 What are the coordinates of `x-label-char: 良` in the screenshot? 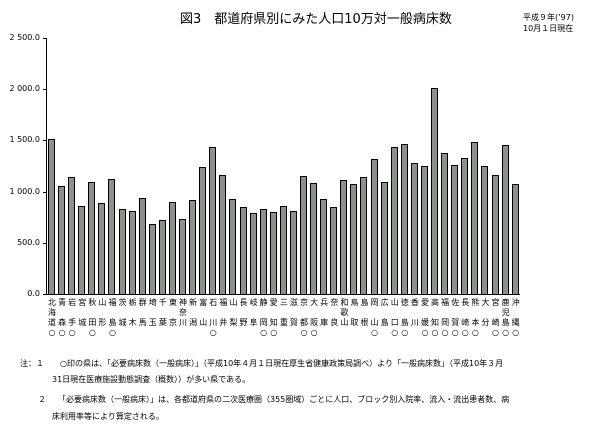 It's located at (334, 322).